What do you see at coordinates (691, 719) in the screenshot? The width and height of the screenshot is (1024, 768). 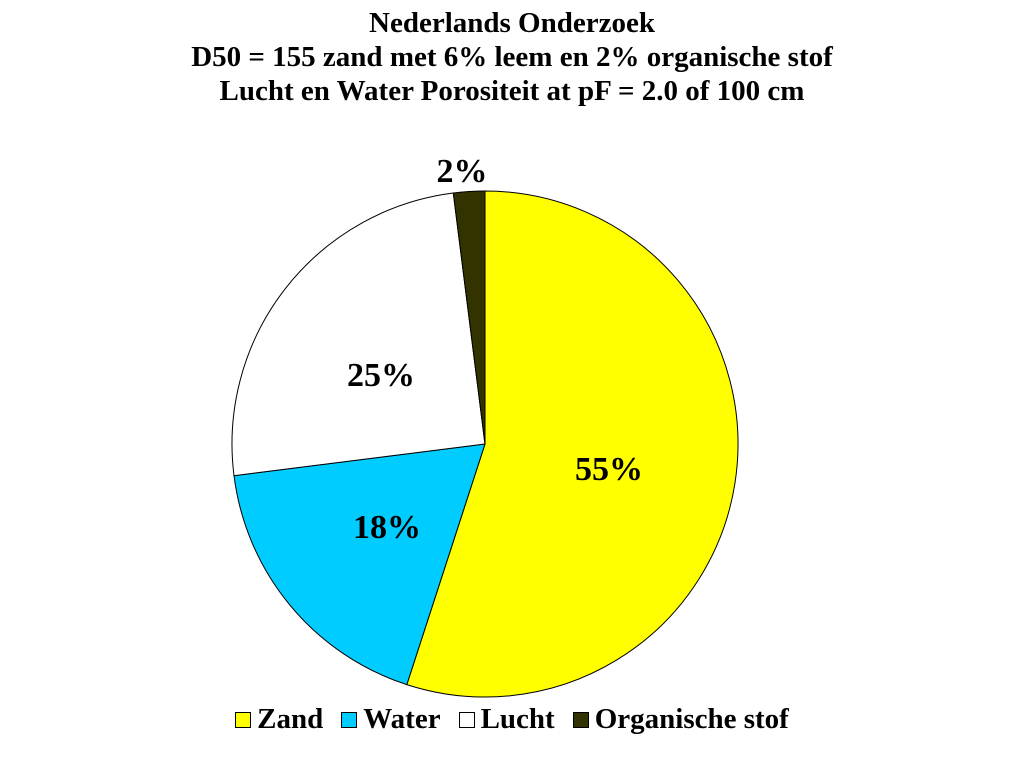 I see `legend-label-organische-stof: Organische stof` at bounding box center [691, 719].